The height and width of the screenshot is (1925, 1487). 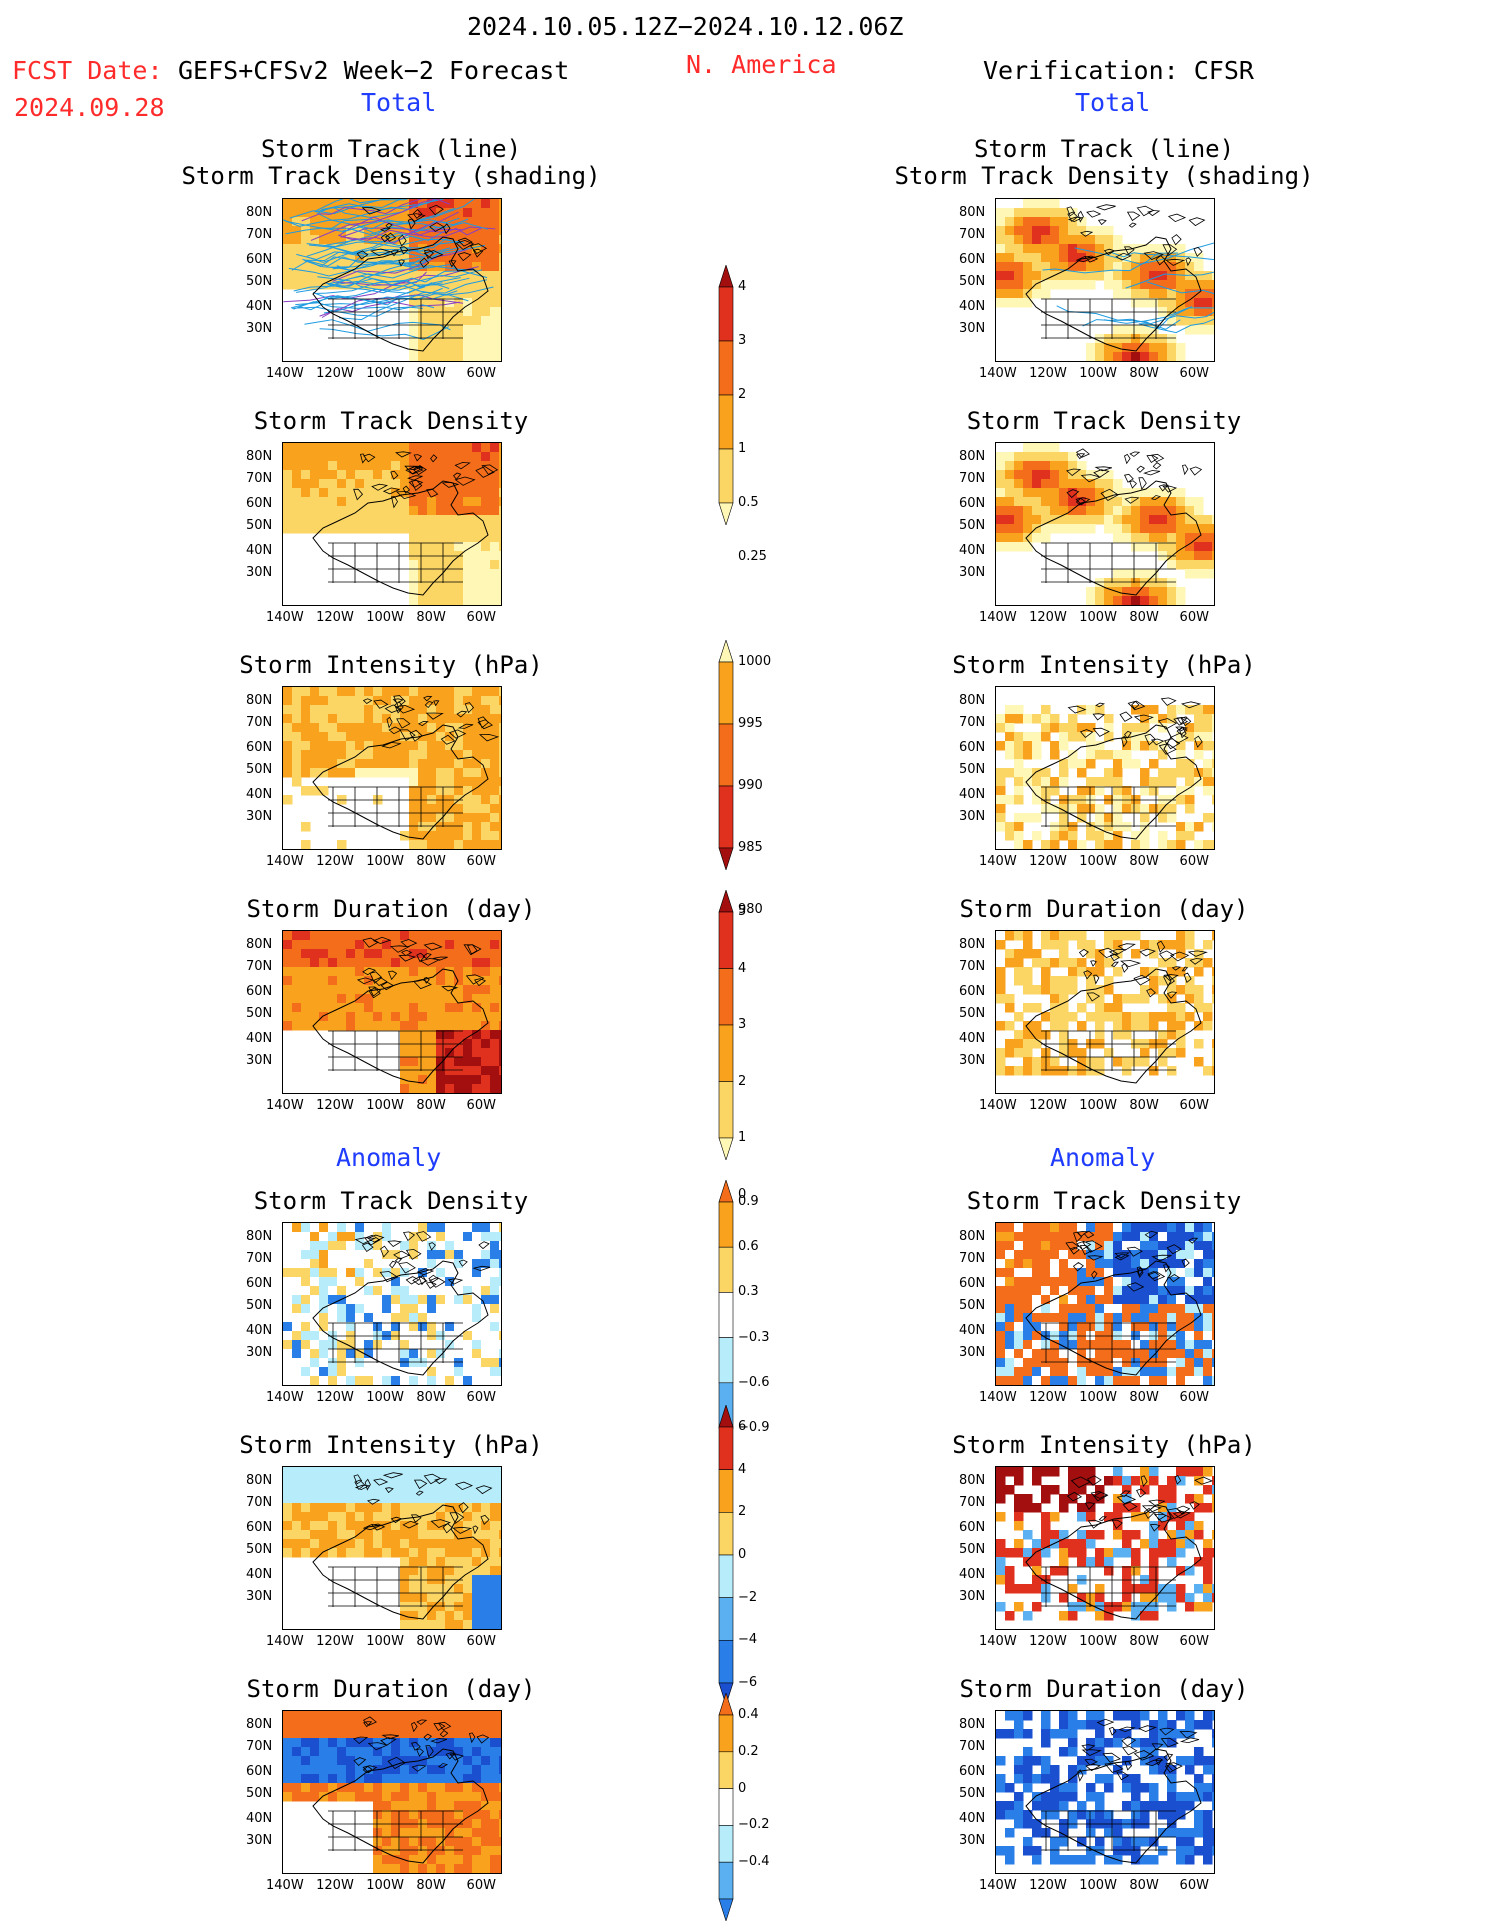 I want to click on coastline, so click(x=400, y=1562).